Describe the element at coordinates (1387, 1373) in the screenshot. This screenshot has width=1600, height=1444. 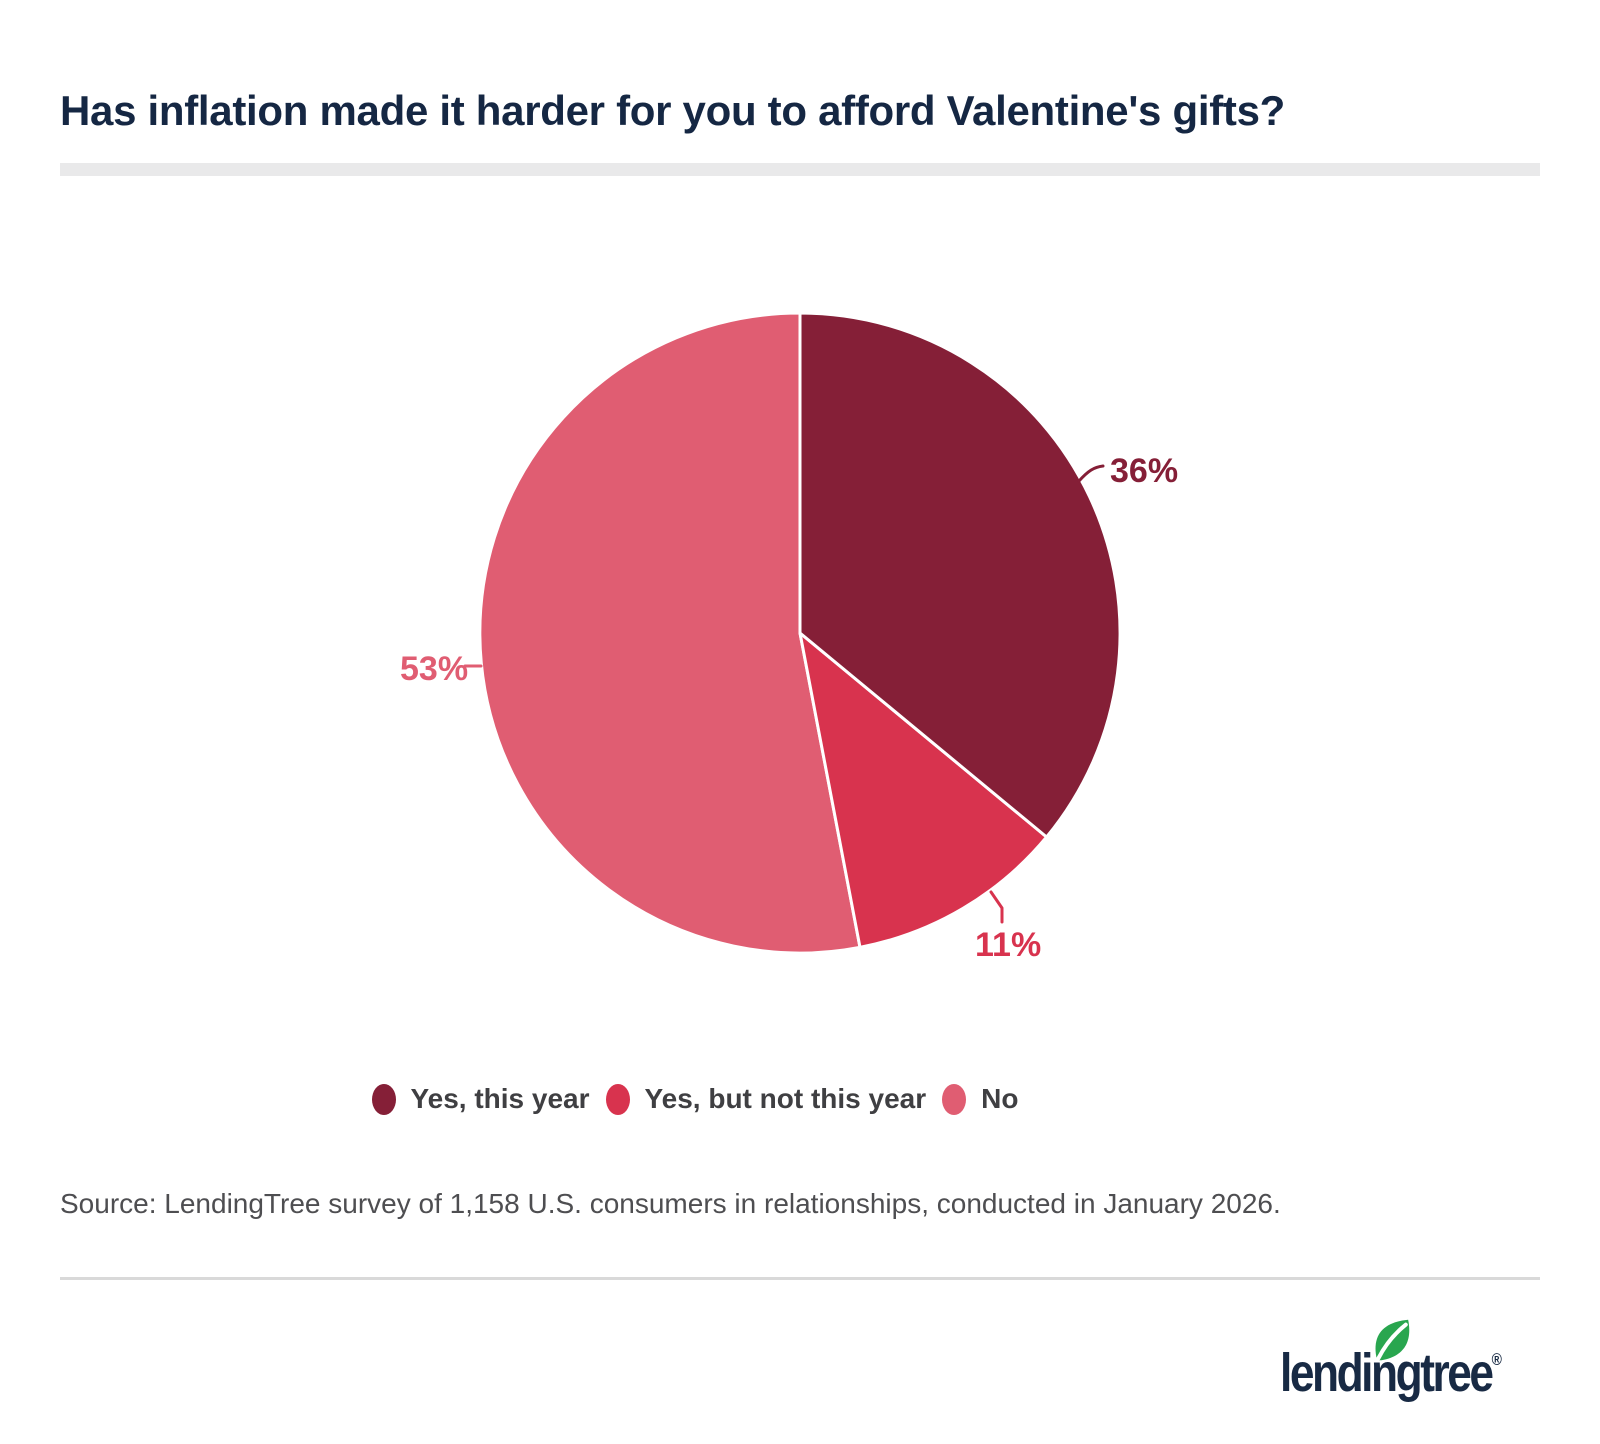
I see `logo-text: lendingtree` at that location.